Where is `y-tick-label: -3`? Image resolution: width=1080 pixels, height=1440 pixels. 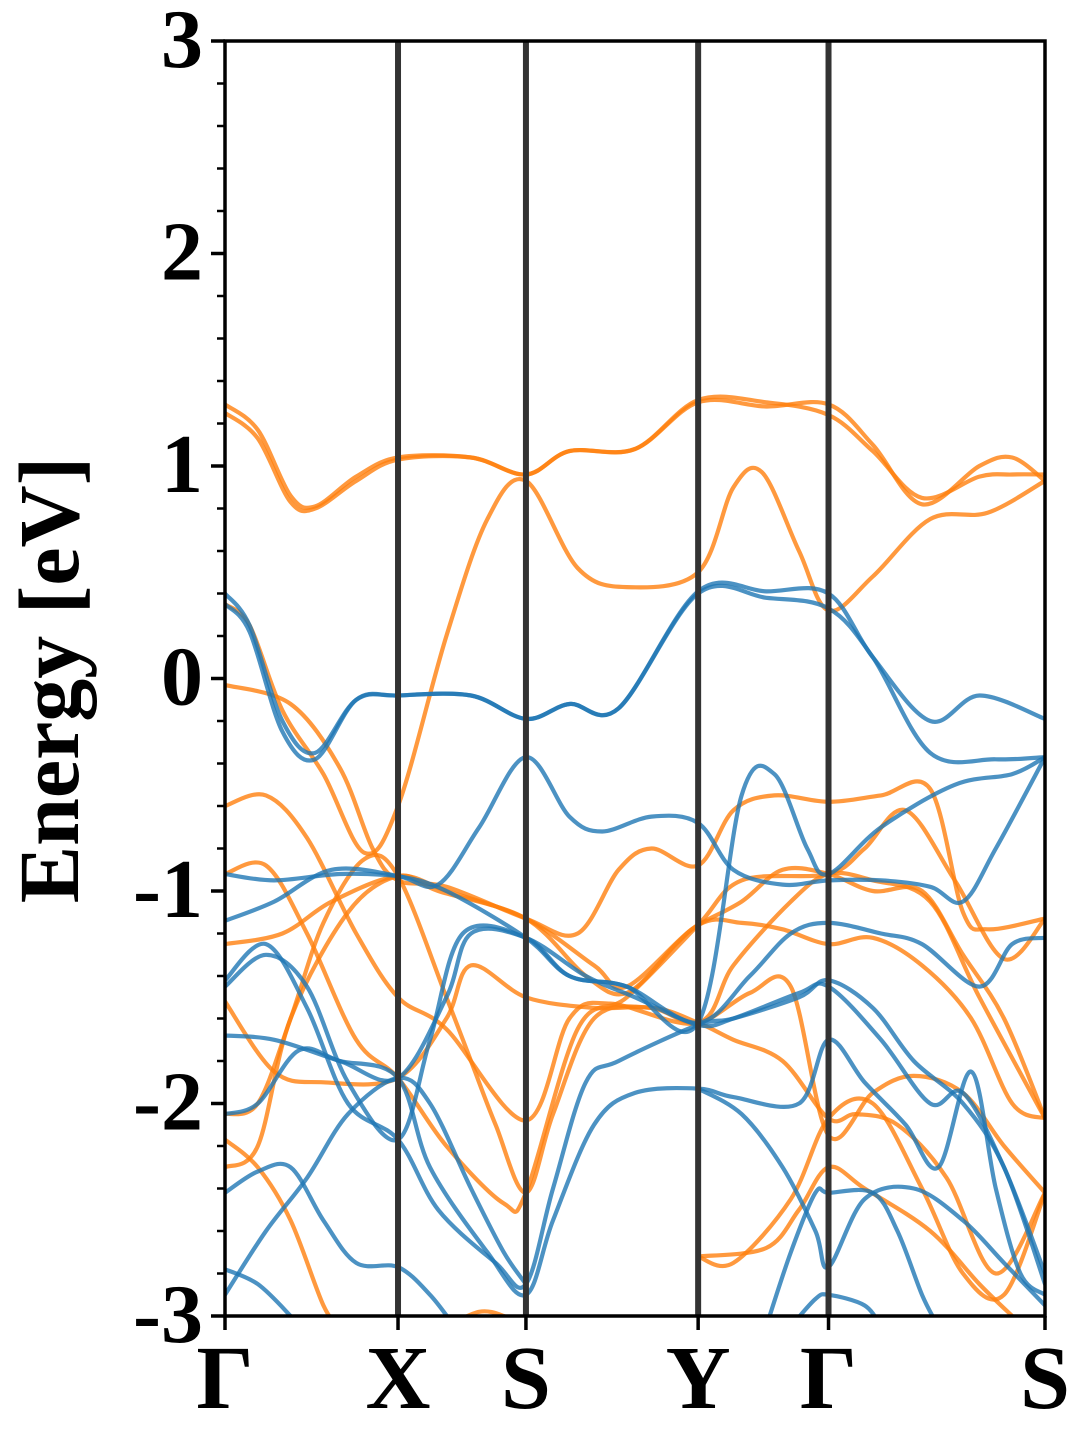
y-tick-label: -3 is located at coordinates (168, 1314).